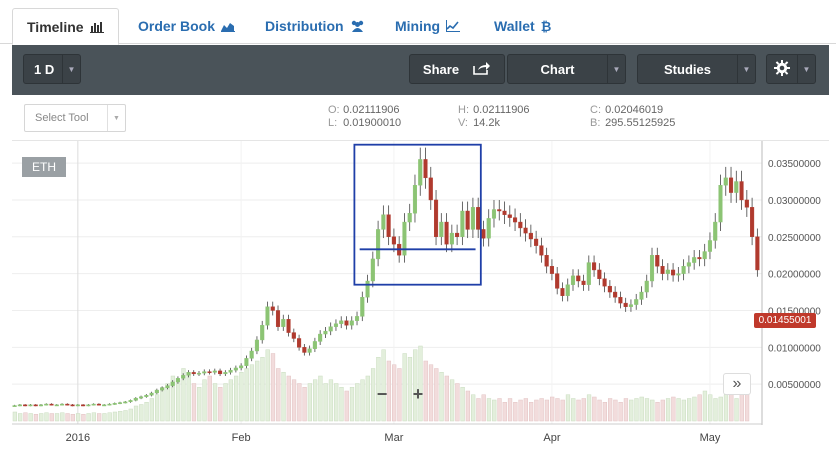 The height and width of the screenshot is (460, 836). What do you see at coordinates (794, 275) in the screenshot?
I see `y-tick-label: 0.02000000` at bounding box center [794, 275].